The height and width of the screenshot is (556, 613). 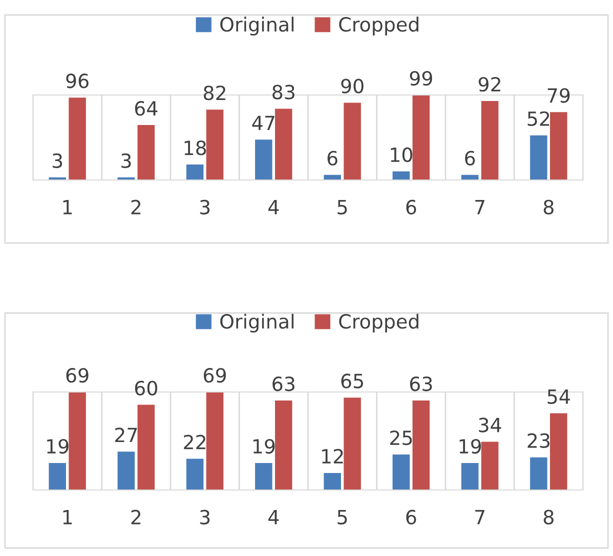 I want to click on data-label: 83, so click(x=283, y=92).